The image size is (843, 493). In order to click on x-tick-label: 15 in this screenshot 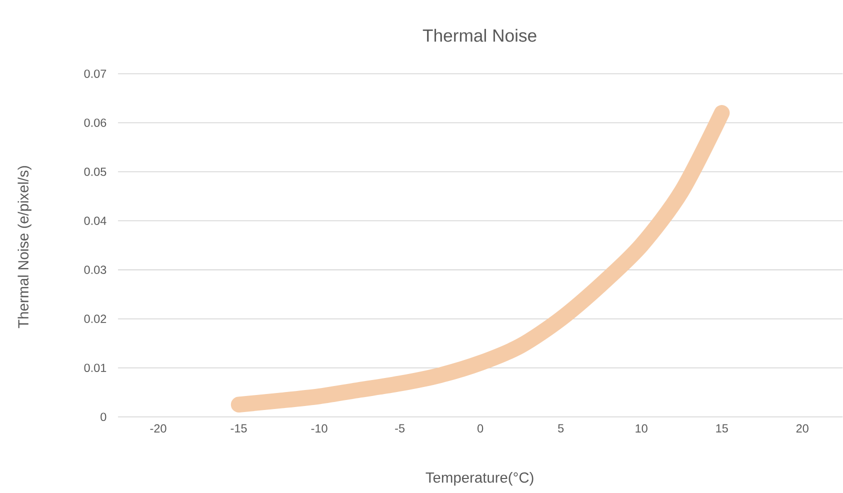, I will do `click(722, 428)`.